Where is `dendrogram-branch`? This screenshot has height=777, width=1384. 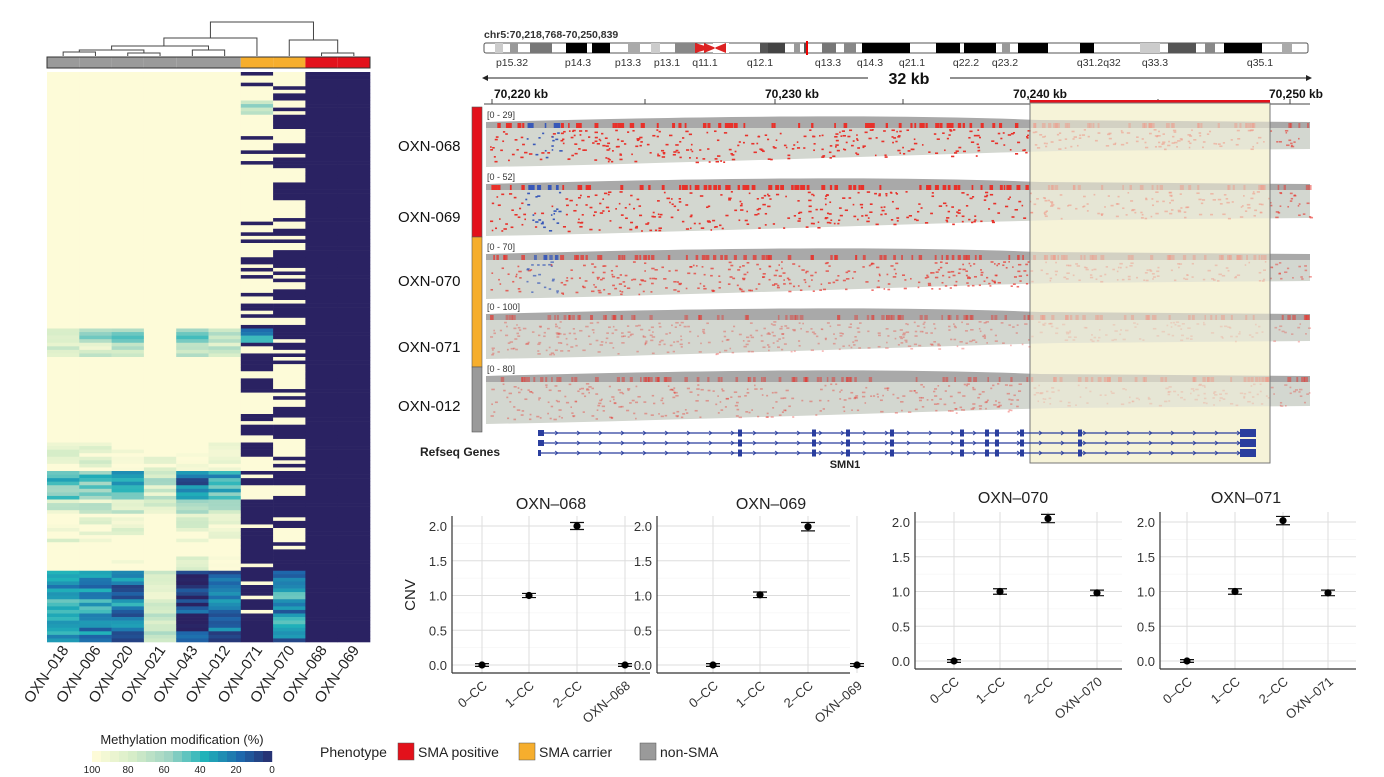 dendrogram-branch is located at coordinates (144, 54).